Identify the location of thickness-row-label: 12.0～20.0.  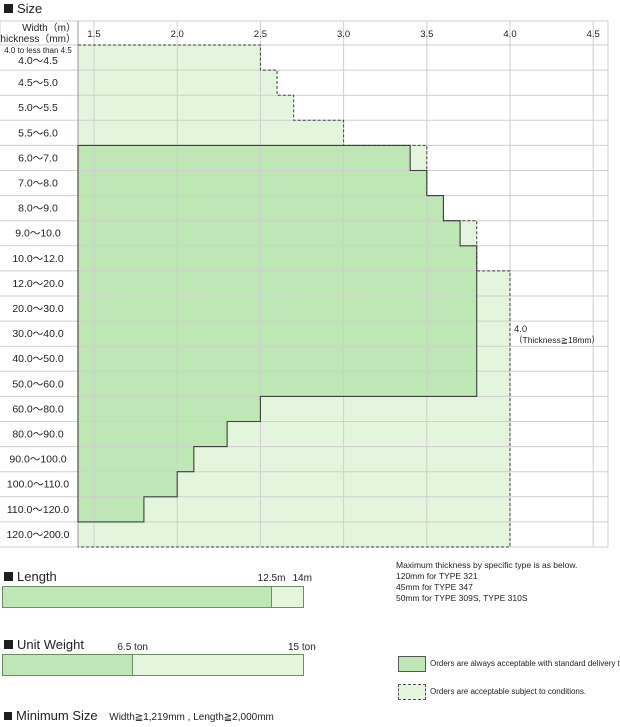
(38, 284).